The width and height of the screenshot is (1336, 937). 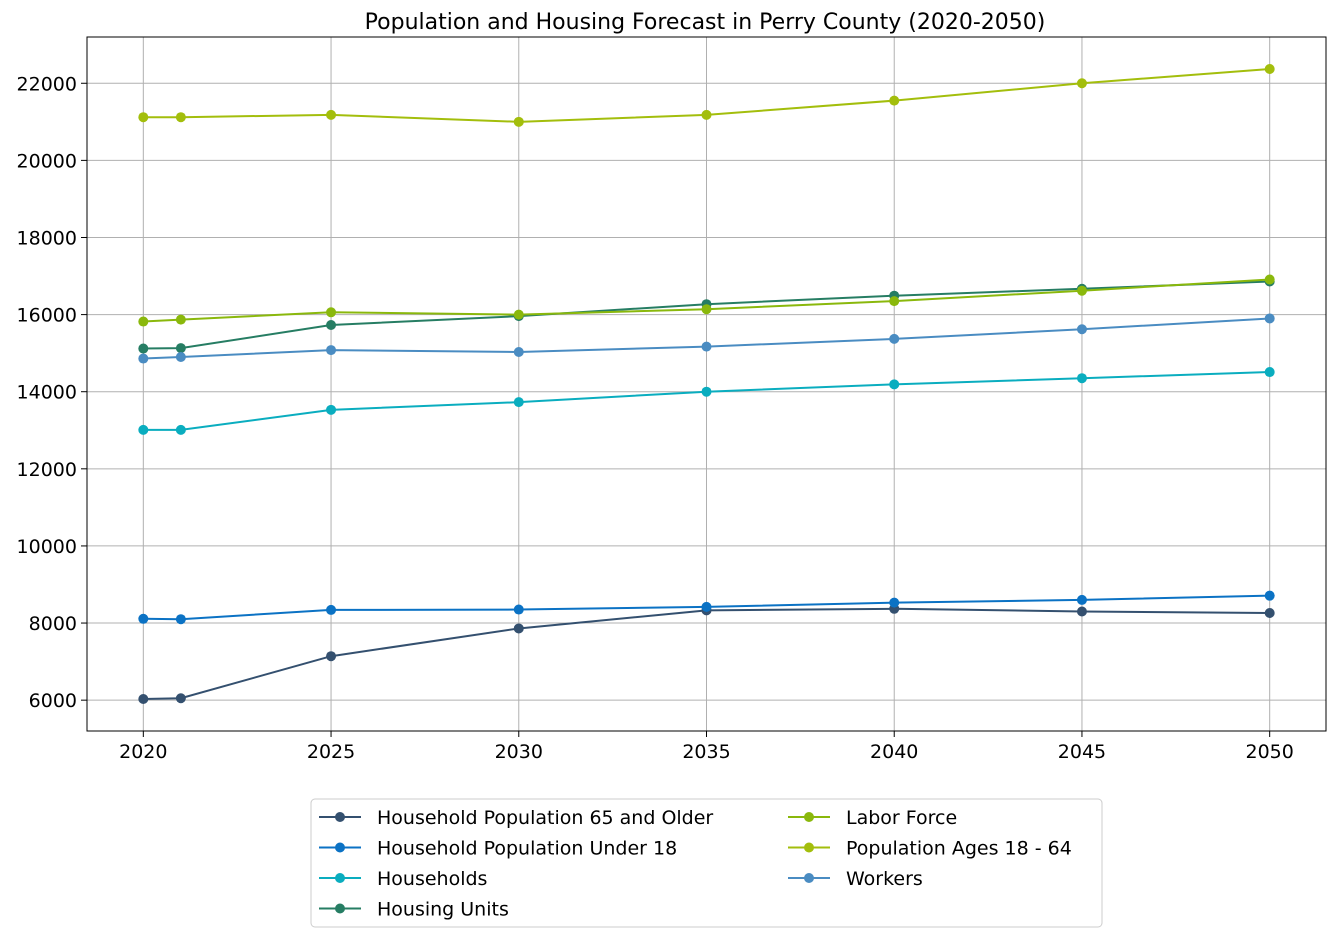 I want to click on x-tick-label: 2040, so click(x=894, y=752).